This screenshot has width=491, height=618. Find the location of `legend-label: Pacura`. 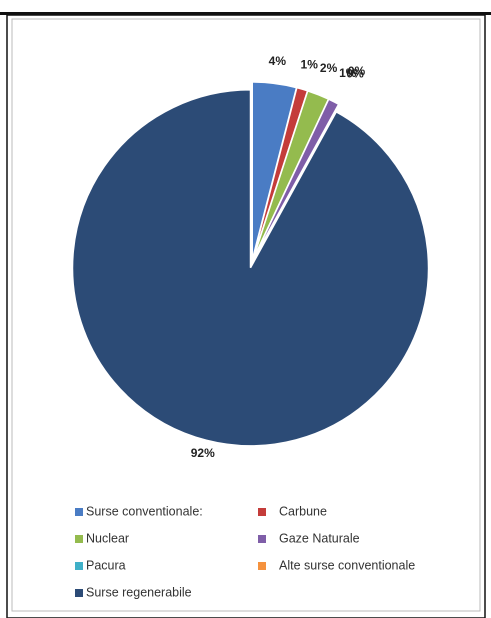

legend-label: Pacura is located at coordinates (106, 565).